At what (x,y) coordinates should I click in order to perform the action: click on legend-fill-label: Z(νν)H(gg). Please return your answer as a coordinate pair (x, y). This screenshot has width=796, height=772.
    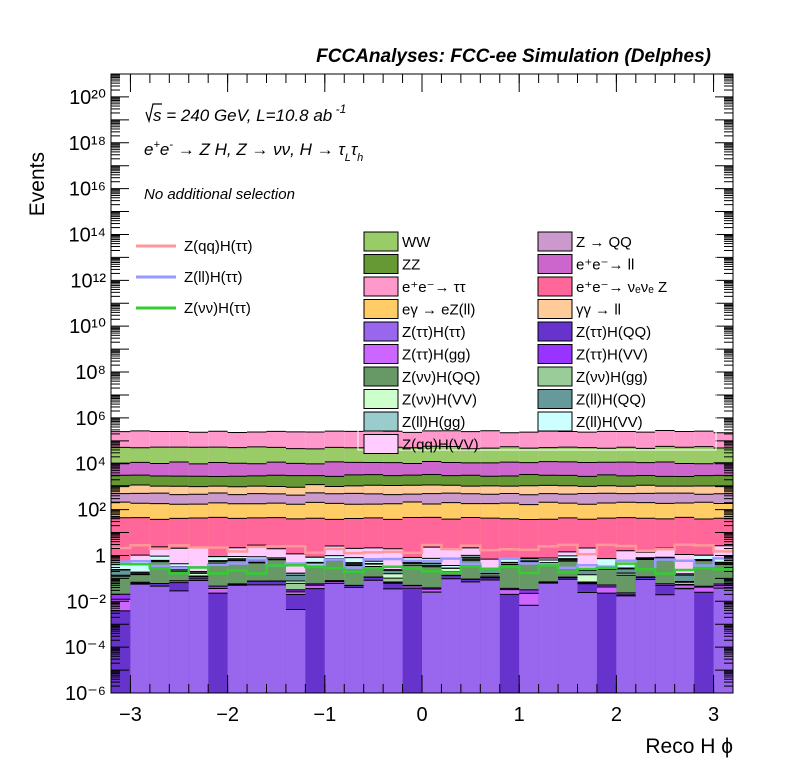
    Looking at the image, I should click on (612, 377).